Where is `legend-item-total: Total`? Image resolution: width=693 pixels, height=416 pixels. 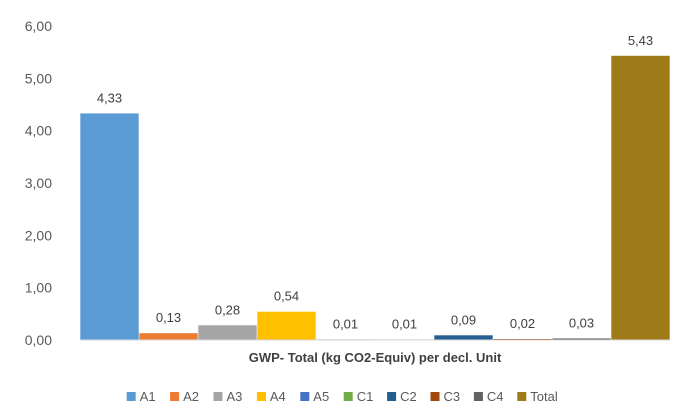
legend-item-total: Total is located at coordinates (537, 396).